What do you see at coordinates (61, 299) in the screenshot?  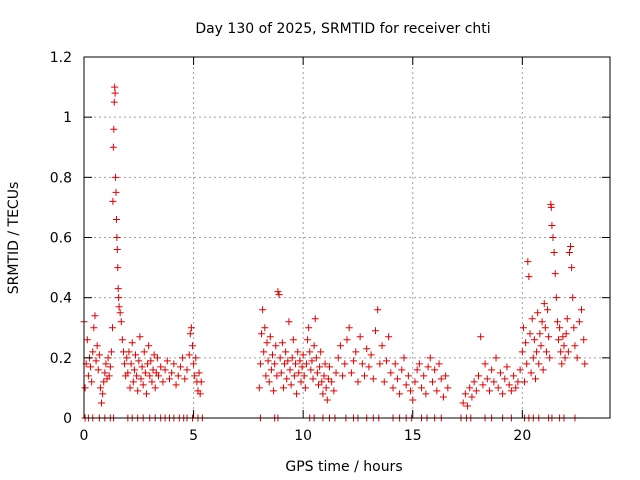 I see `y-tick-label: 0.4` at bounding box center [61, 299].